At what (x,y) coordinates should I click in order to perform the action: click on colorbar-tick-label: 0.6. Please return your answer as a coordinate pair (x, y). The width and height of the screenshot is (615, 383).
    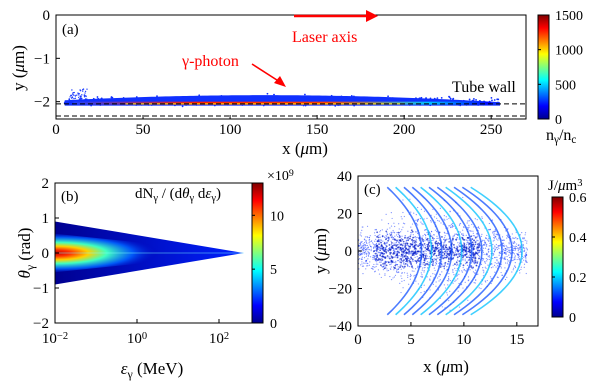
    Looking at the image, I should click on (578, 198).